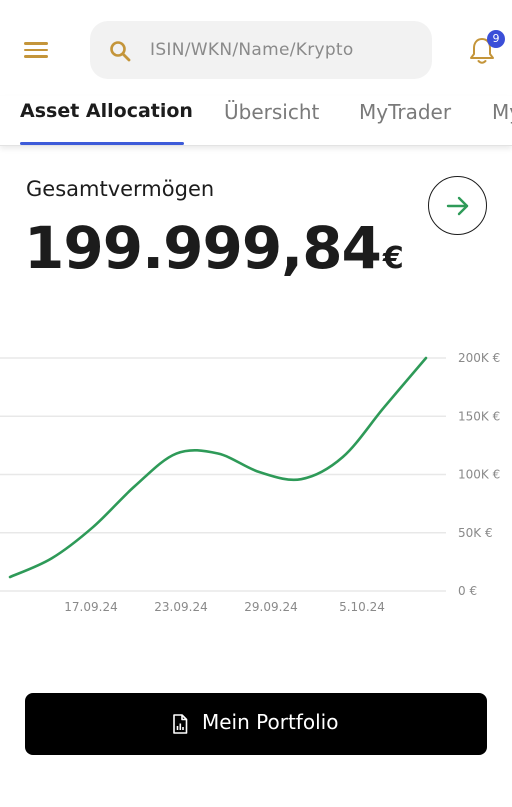 The width and height of the screenshot is (512, 807). Describe the element at coordinates (272, 112) in the screenshot. I see `tab-uebersicht: Übersicht` at that location.